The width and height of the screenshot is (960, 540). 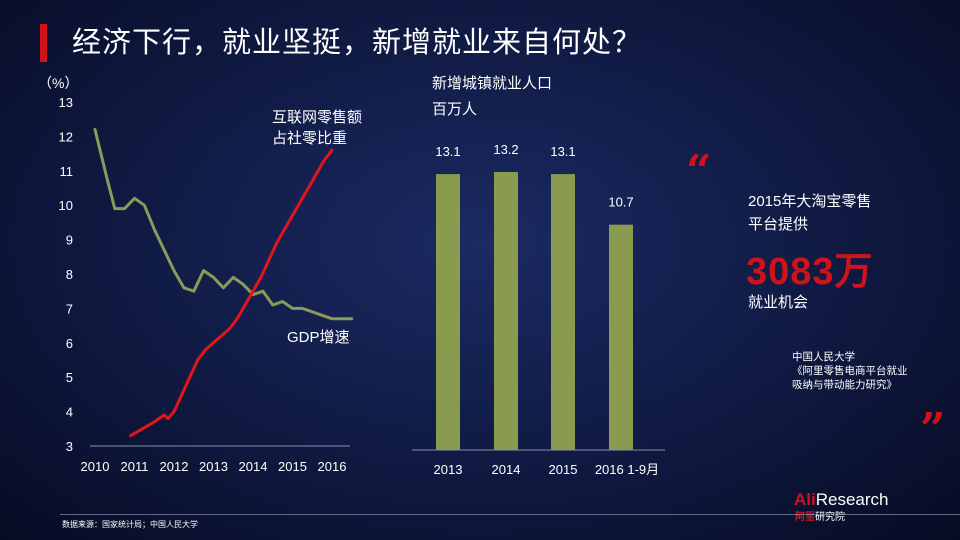 I want to click on online-retail-share-line, so click(x=231, y=293).